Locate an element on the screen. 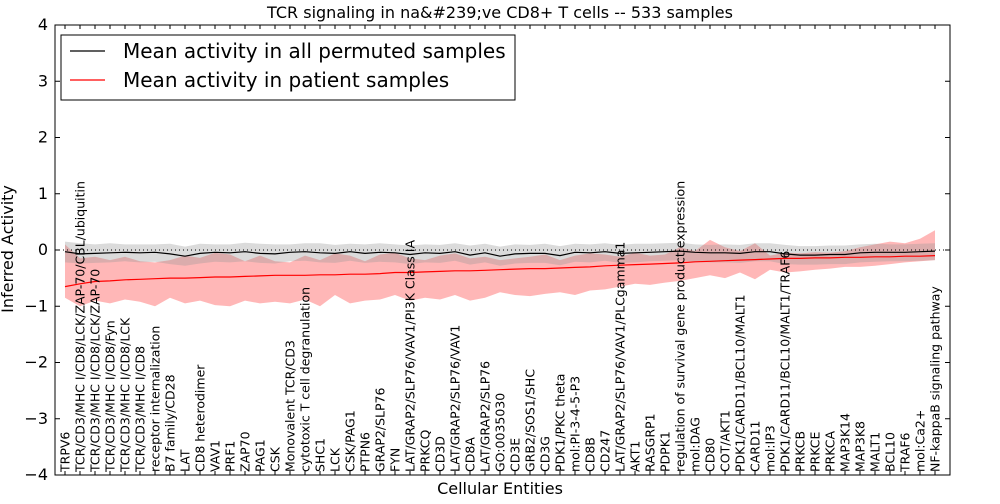 The height and width of the screenshot is (504, 1000). x-tick-label: BCL10 is located at coordinates (890, 452).